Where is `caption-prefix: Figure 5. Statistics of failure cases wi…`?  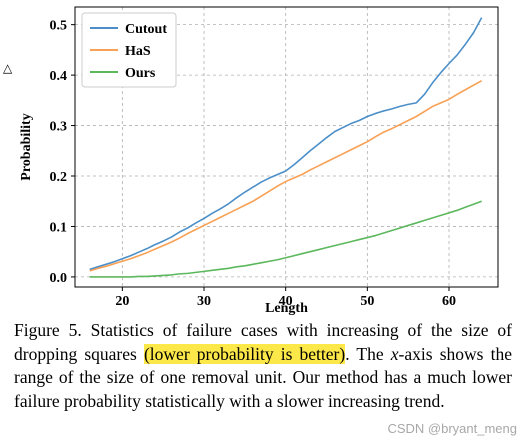 caption-prefix: Figure 5. Statistics of failure cases wi… is located at coordinates (263, 342).